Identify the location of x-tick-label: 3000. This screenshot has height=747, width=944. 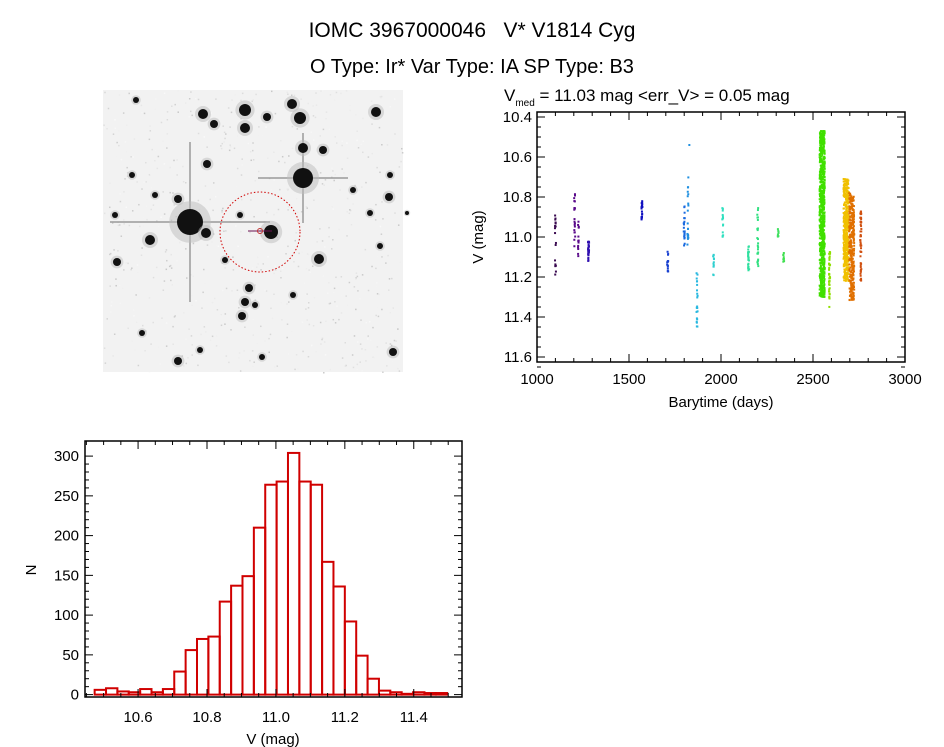
(904, 379).